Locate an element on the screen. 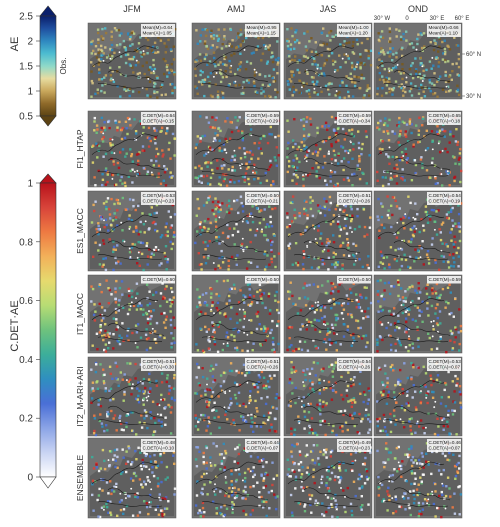 The height and width of the screenshot is (527, 500). map-panel: C.DET(M)=0.48C.DET(A)=0.10 is located at coordinates (132, 478).